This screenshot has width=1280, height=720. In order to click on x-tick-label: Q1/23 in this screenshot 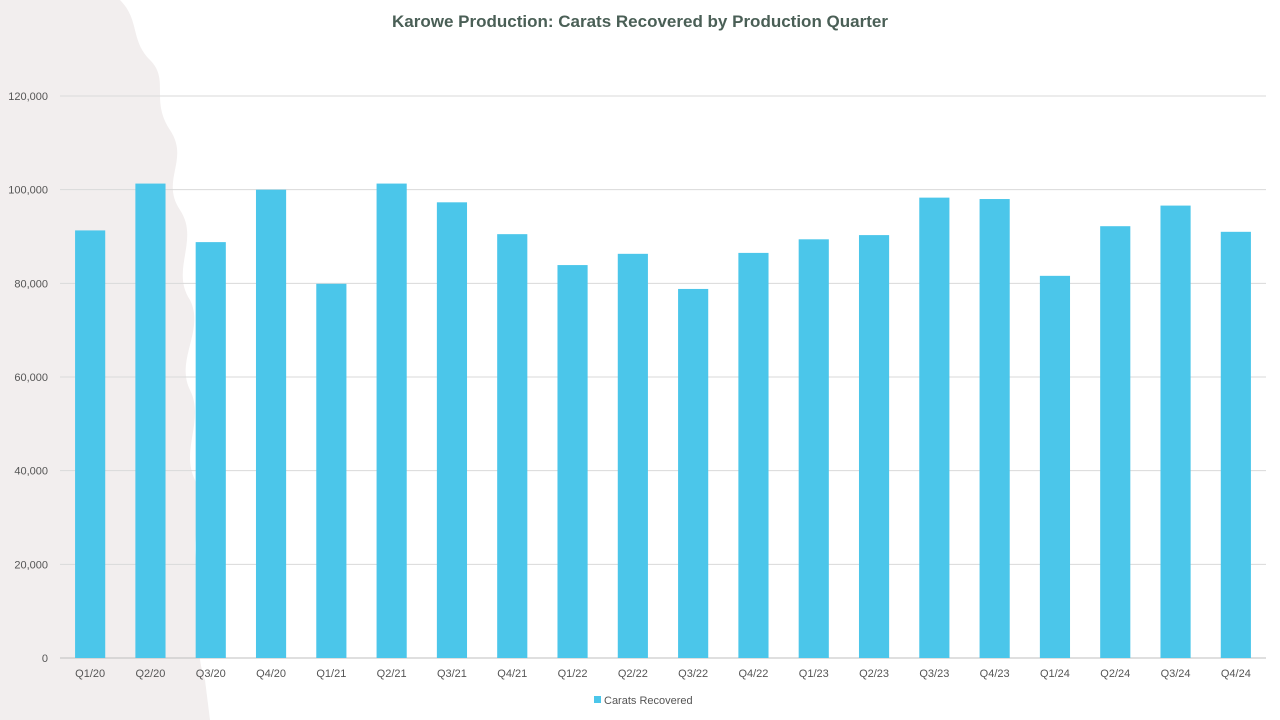, I will do `click(814, 674)`.